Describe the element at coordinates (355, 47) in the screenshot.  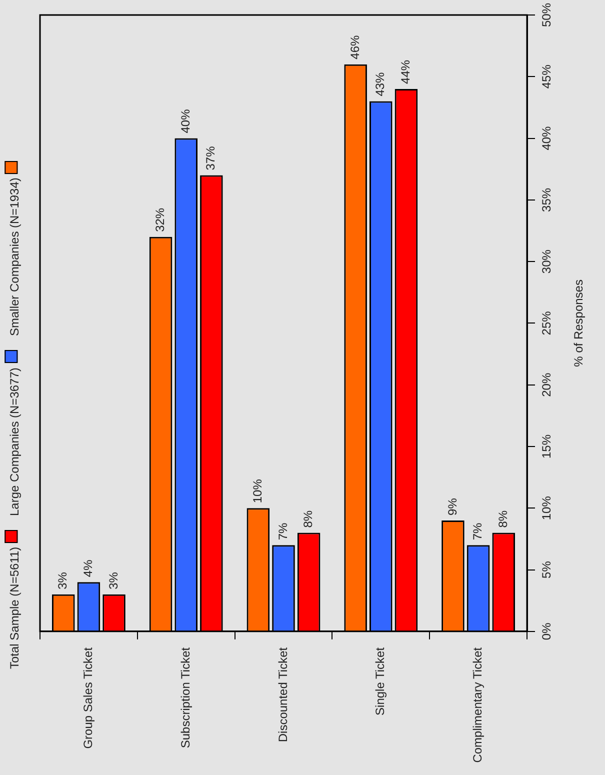
I see `data-label: 46%` at that location.